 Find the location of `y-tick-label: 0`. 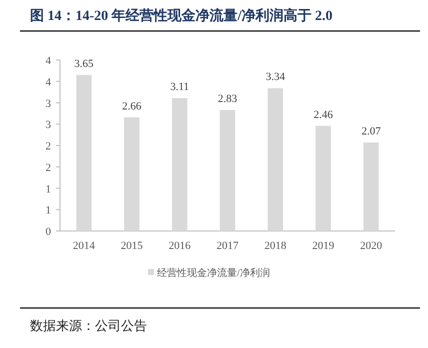

y-tick-label: 0 is located at coordinates (49, 232).